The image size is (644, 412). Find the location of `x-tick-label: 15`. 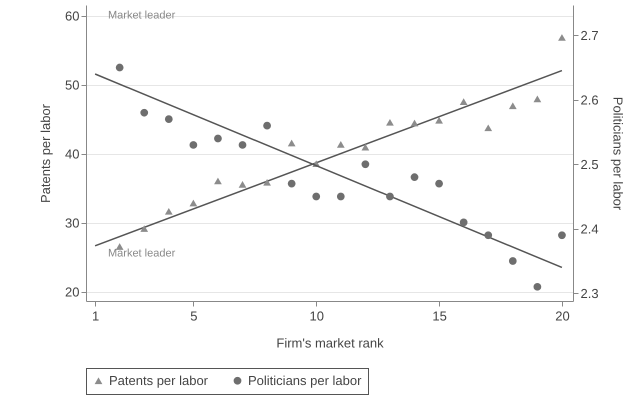

x-tick-label: 15 is located at coordinates (439, 316).